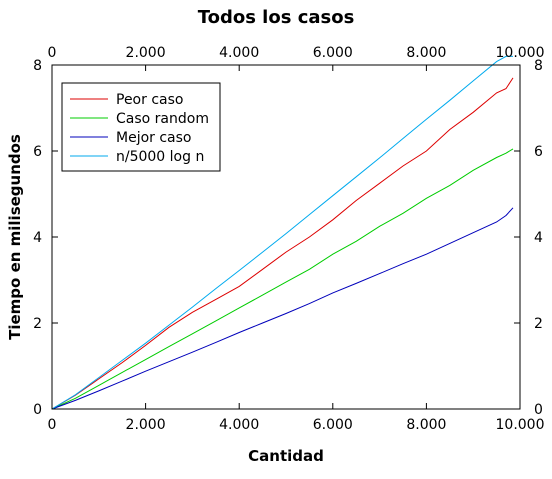 Image resolution: width=552 pixels, height=479 pixels. I want to click on legend-label-1: Caso random, so click(162, 119).